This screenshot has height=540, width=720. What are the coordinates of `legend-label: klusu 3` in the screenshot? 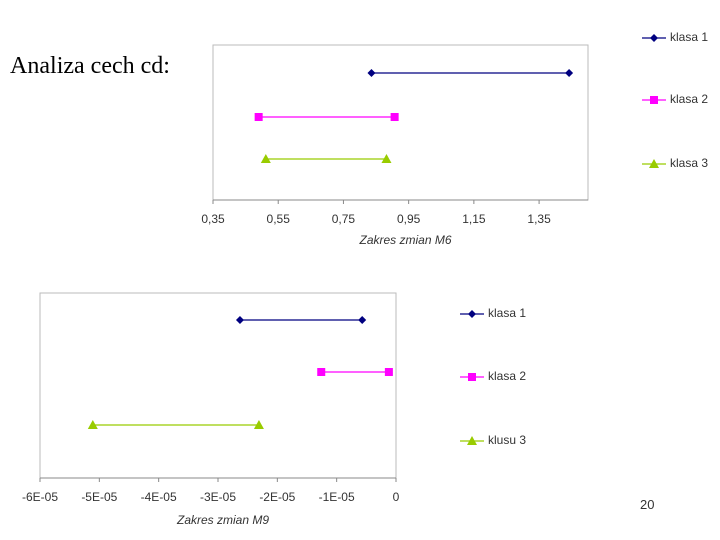 It's located at (507, 440).